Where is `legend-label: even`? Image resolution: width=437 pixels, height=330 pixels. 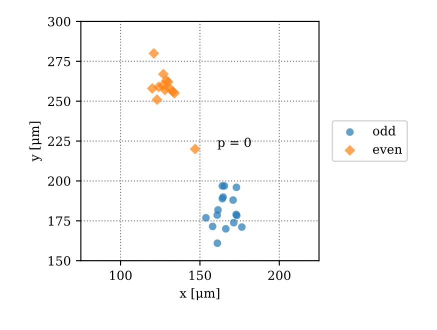
legend-label: even is located at coordinates (387, 150).